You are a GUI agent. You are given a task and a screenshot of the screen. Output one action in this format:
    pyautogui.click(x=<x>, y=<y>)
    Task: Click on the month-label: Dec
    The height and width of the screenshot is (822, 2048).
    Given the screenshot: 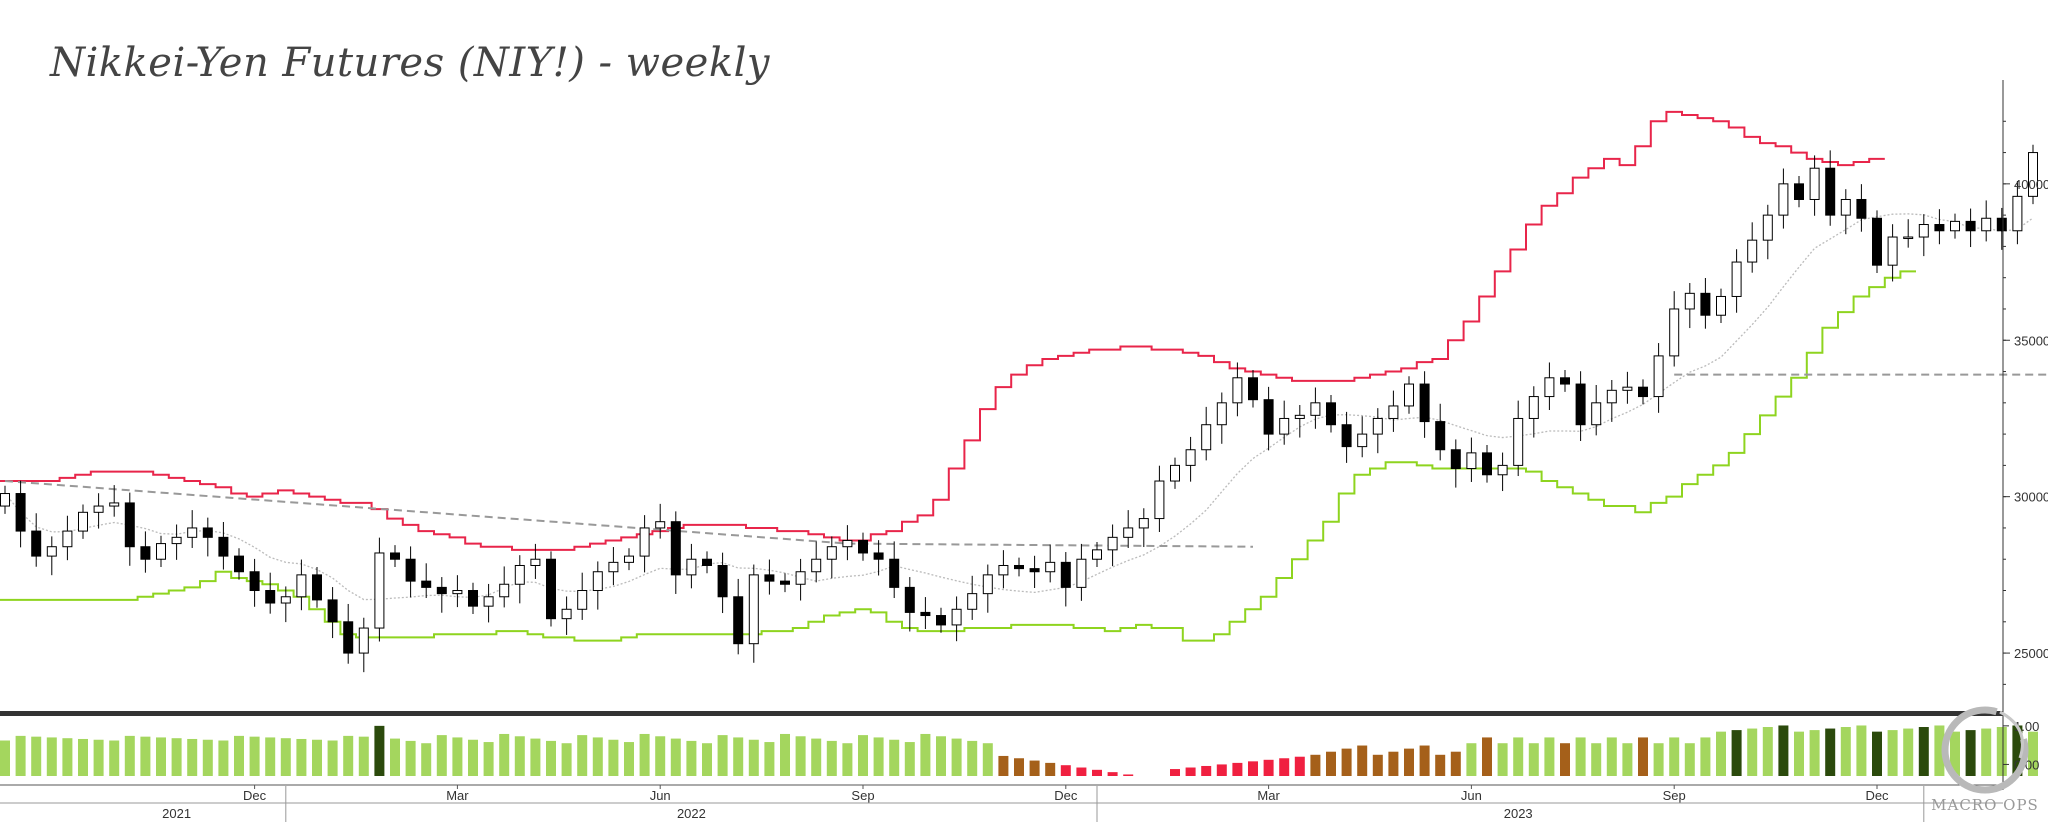 What is the action you would take?
    pyautogui.click(x=1066, y=795)
    